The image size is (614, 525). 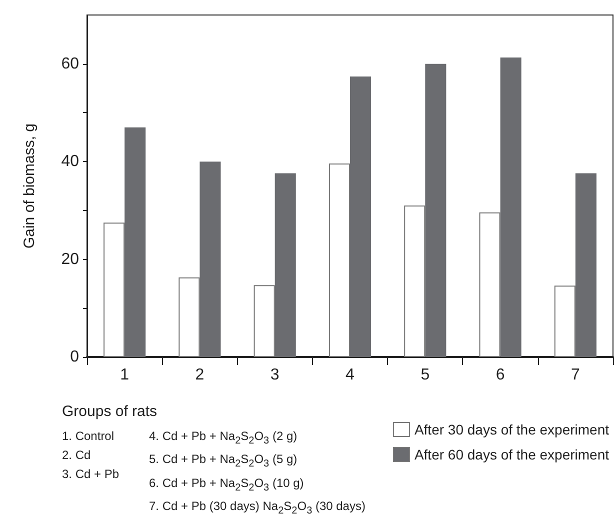 What do you see at coordinates (29, 186) in the screenshot?
I see `y-axis-title: Gain of biomass, g` at bounding box center [29, 186].